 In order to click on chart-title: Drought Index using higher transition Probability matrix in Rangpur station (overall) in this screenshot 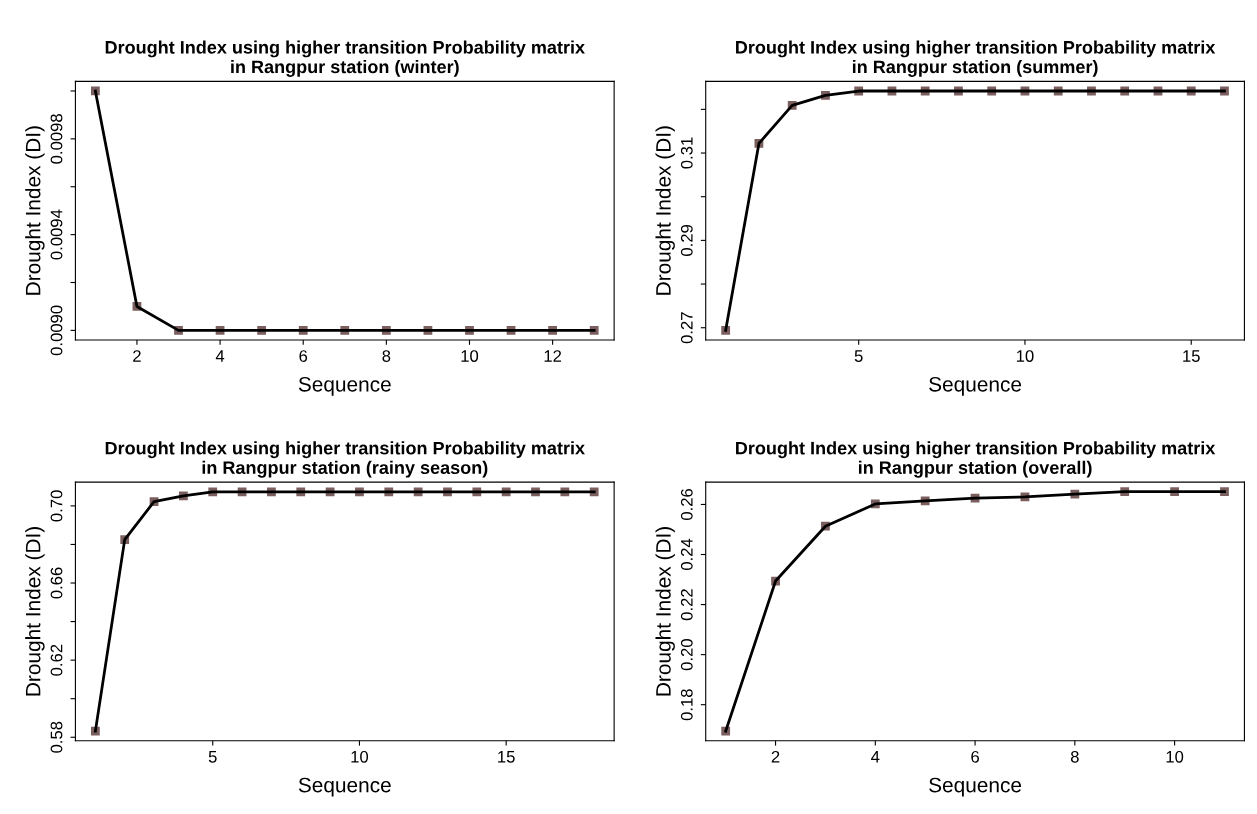, I will do `click(976, 459)`.